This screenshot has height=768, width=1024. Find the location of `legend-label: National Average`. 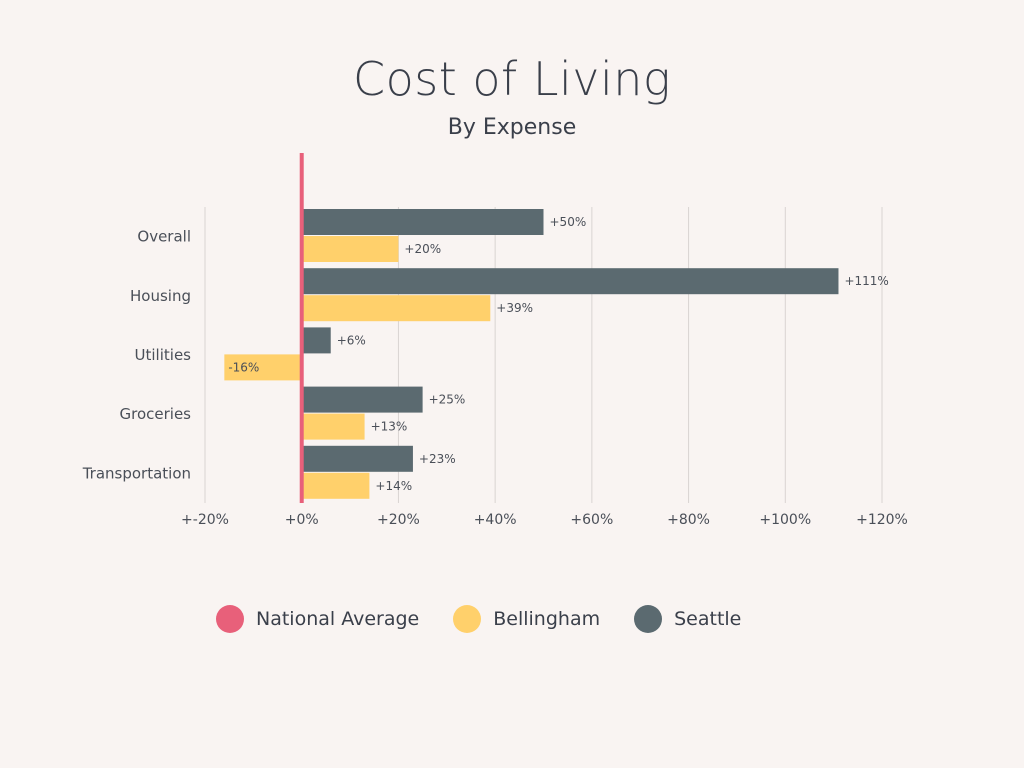

legend-label: National Average is located at coordinates (338, 619).